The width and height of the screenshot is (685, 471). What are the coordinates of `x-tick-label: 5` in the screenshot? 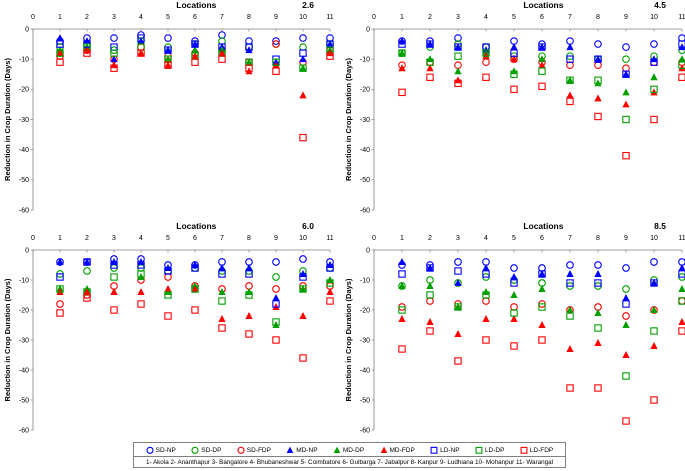 It's located at (514, 238).